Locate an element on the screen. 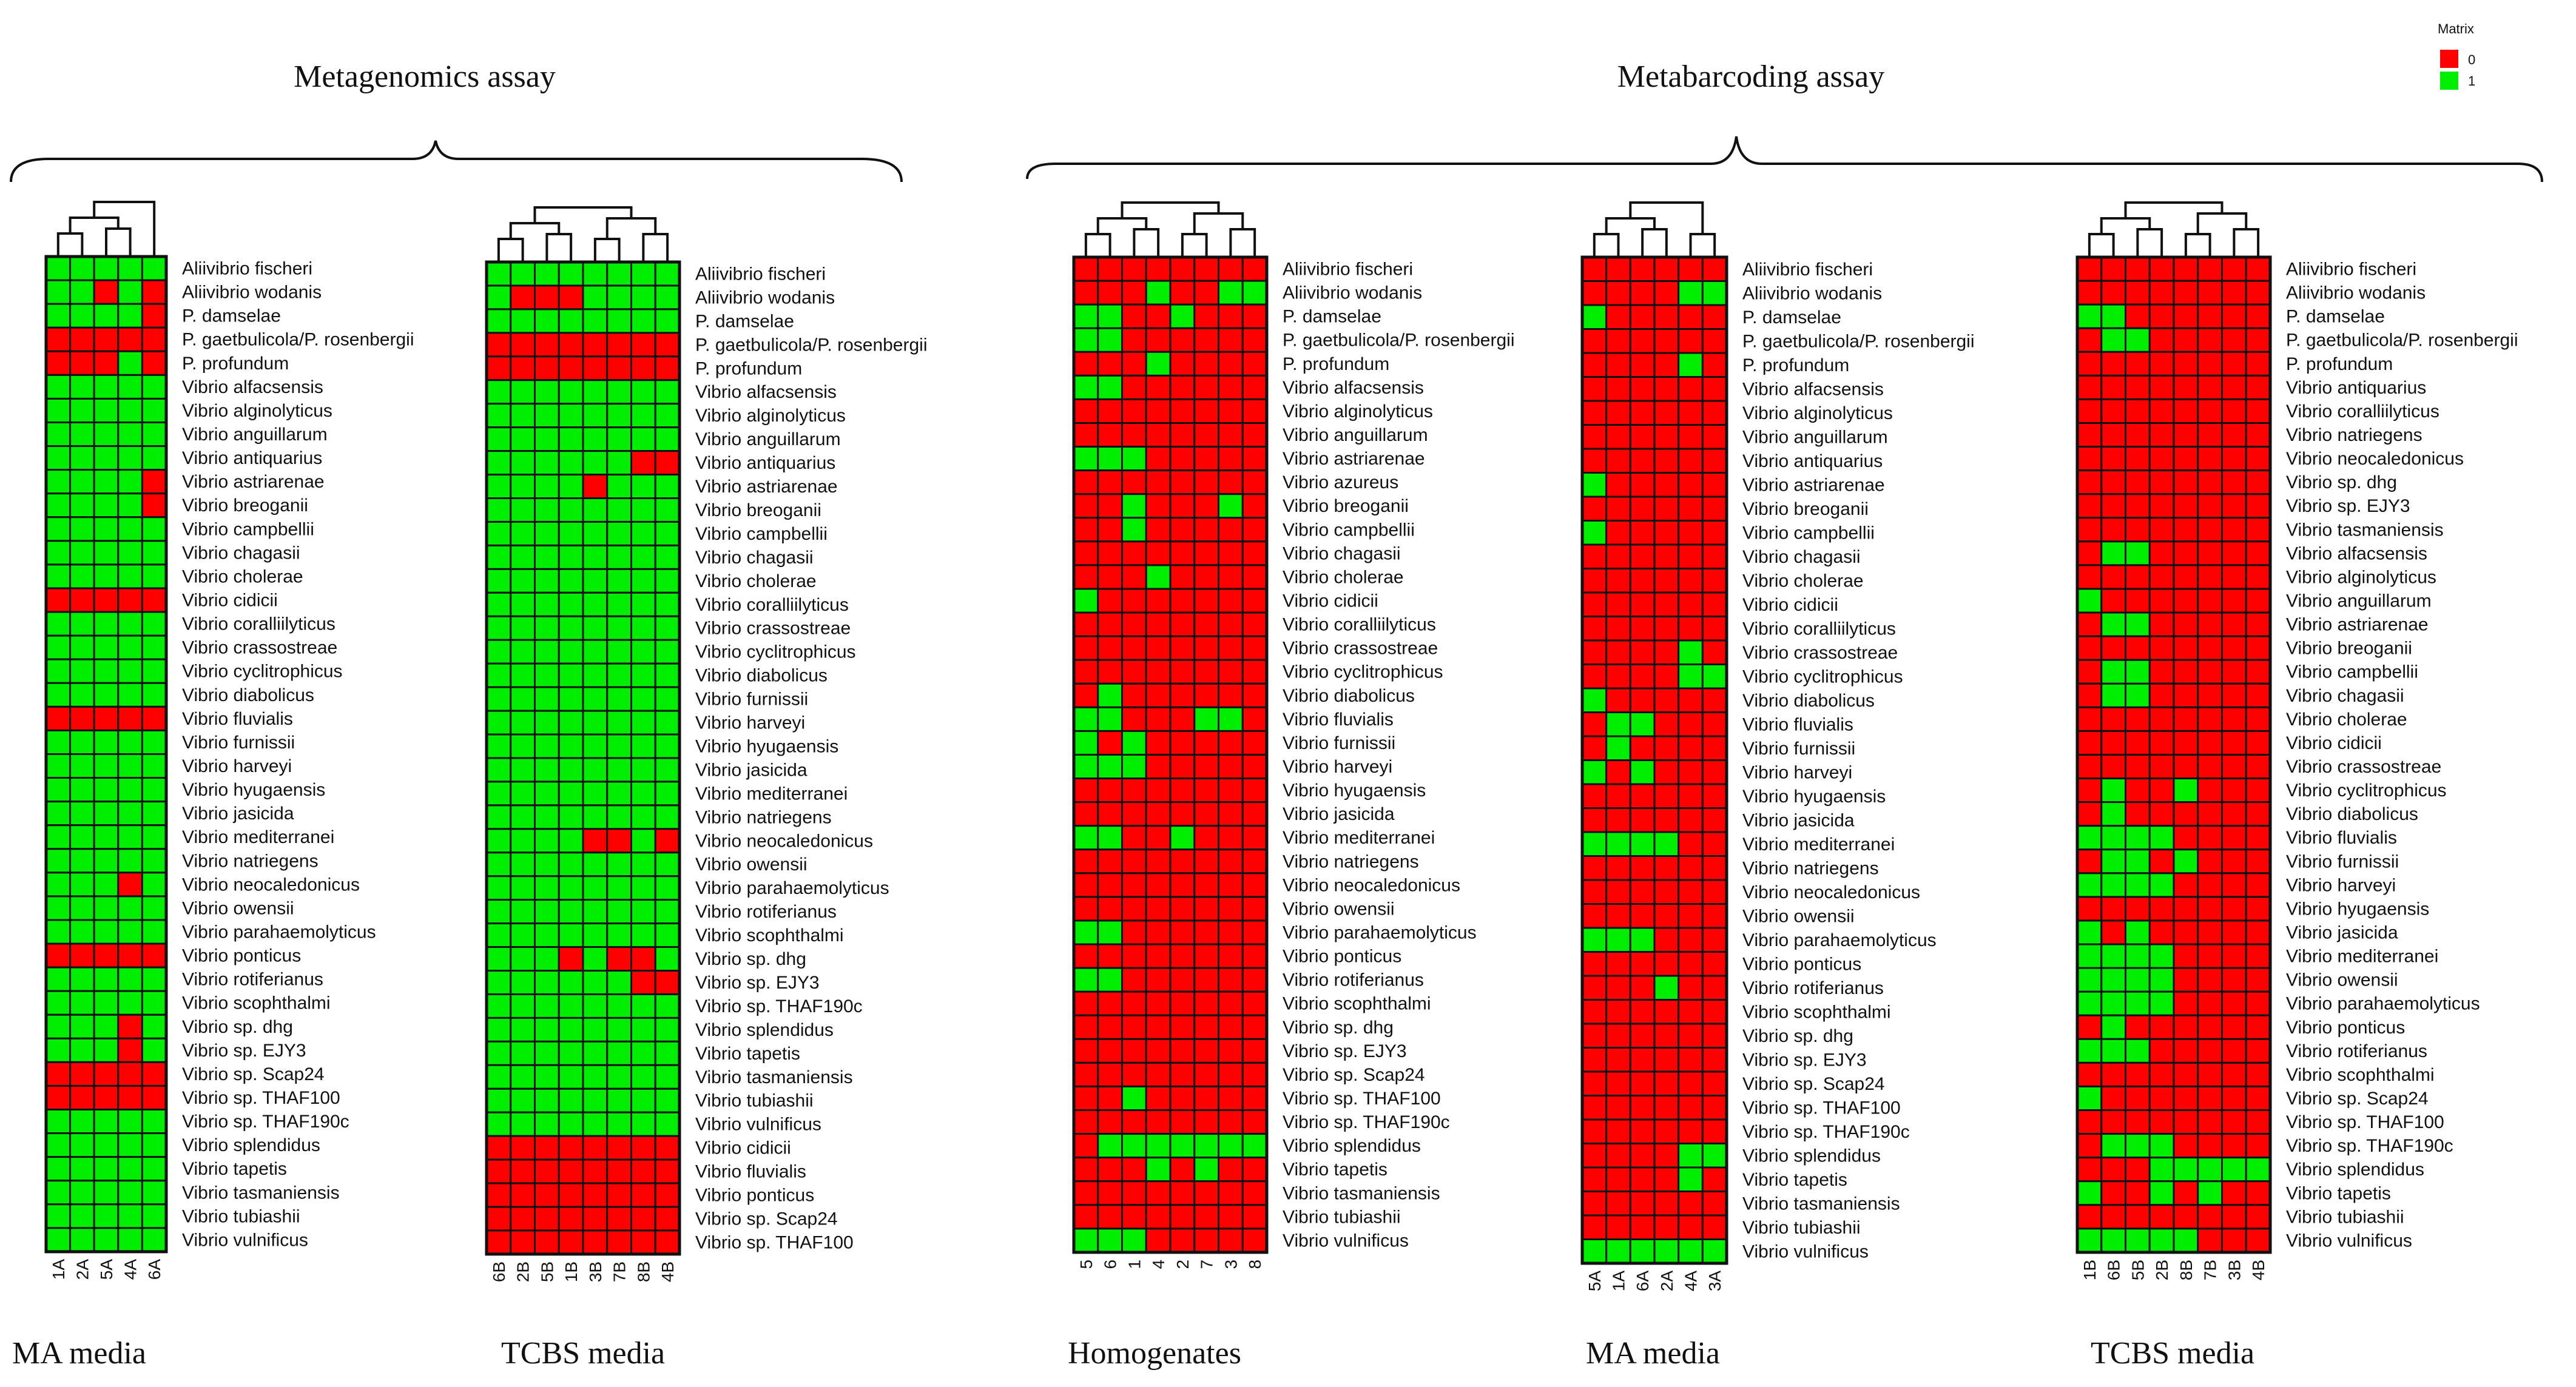 Image resolution: width=2576 pixels, height=1387 pixels. column-label-1-2: 5B is located at coordinates (547, 1271).